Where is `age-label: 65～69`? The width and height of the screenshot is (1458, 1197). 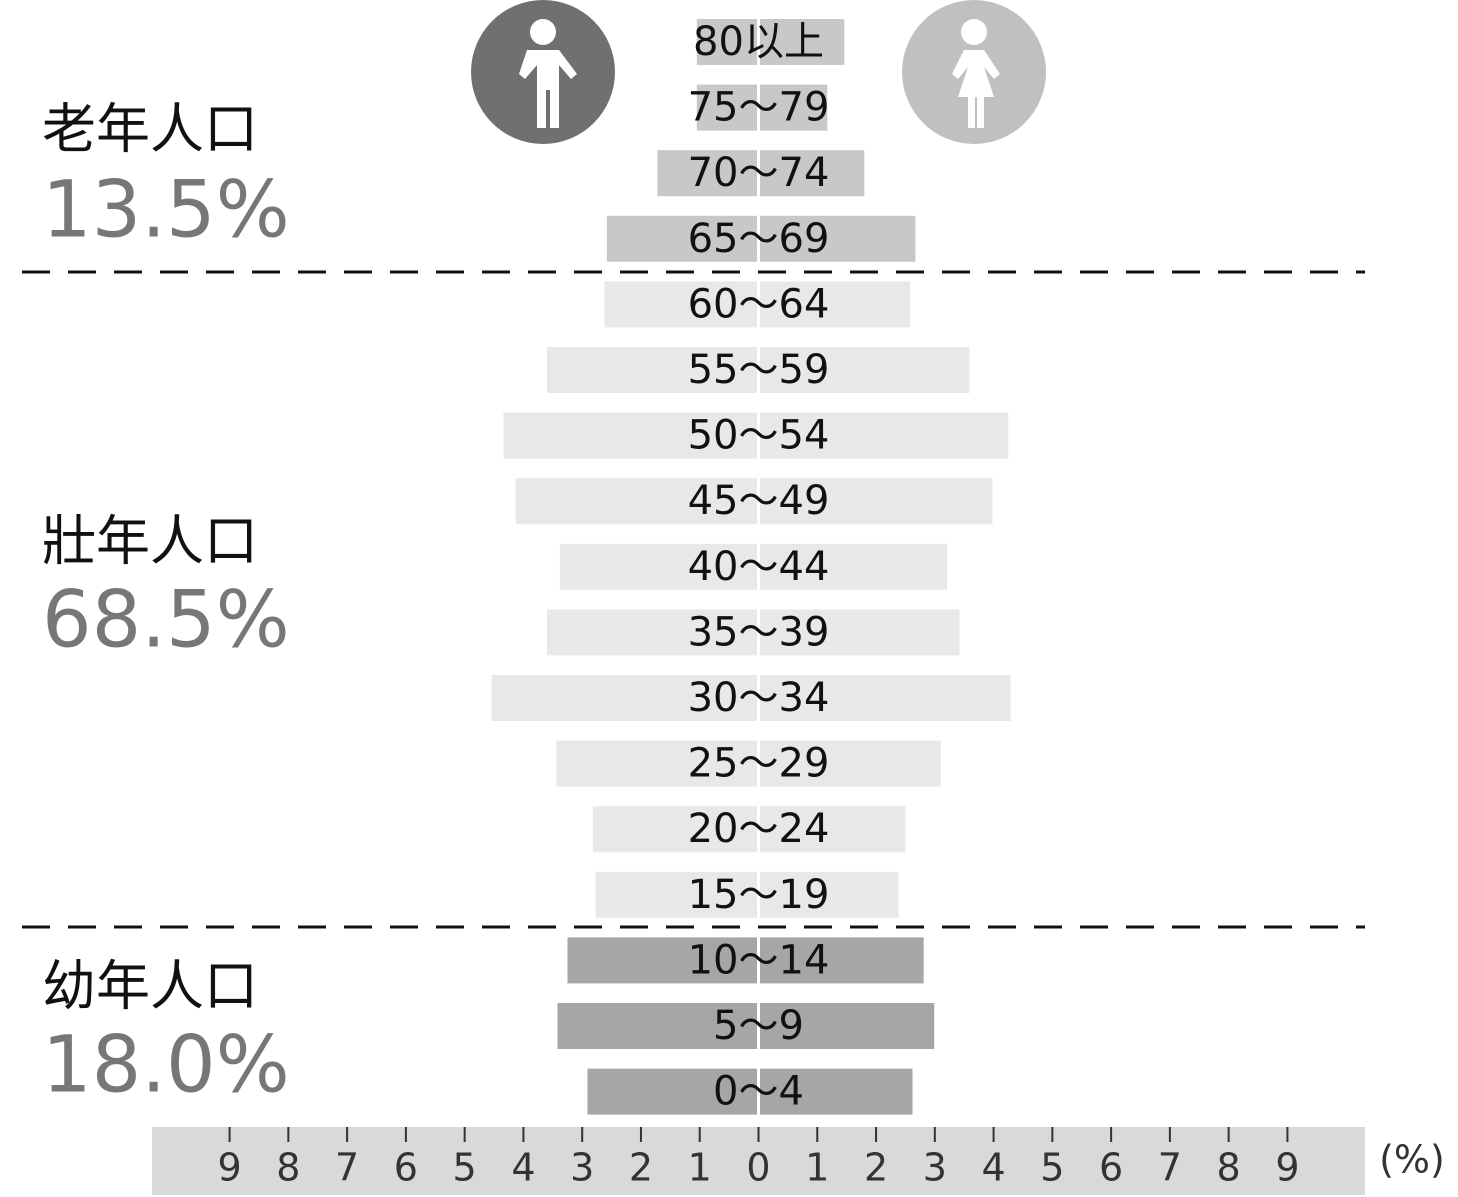 age-label: 65～69 is located at coordinates (759, 239).